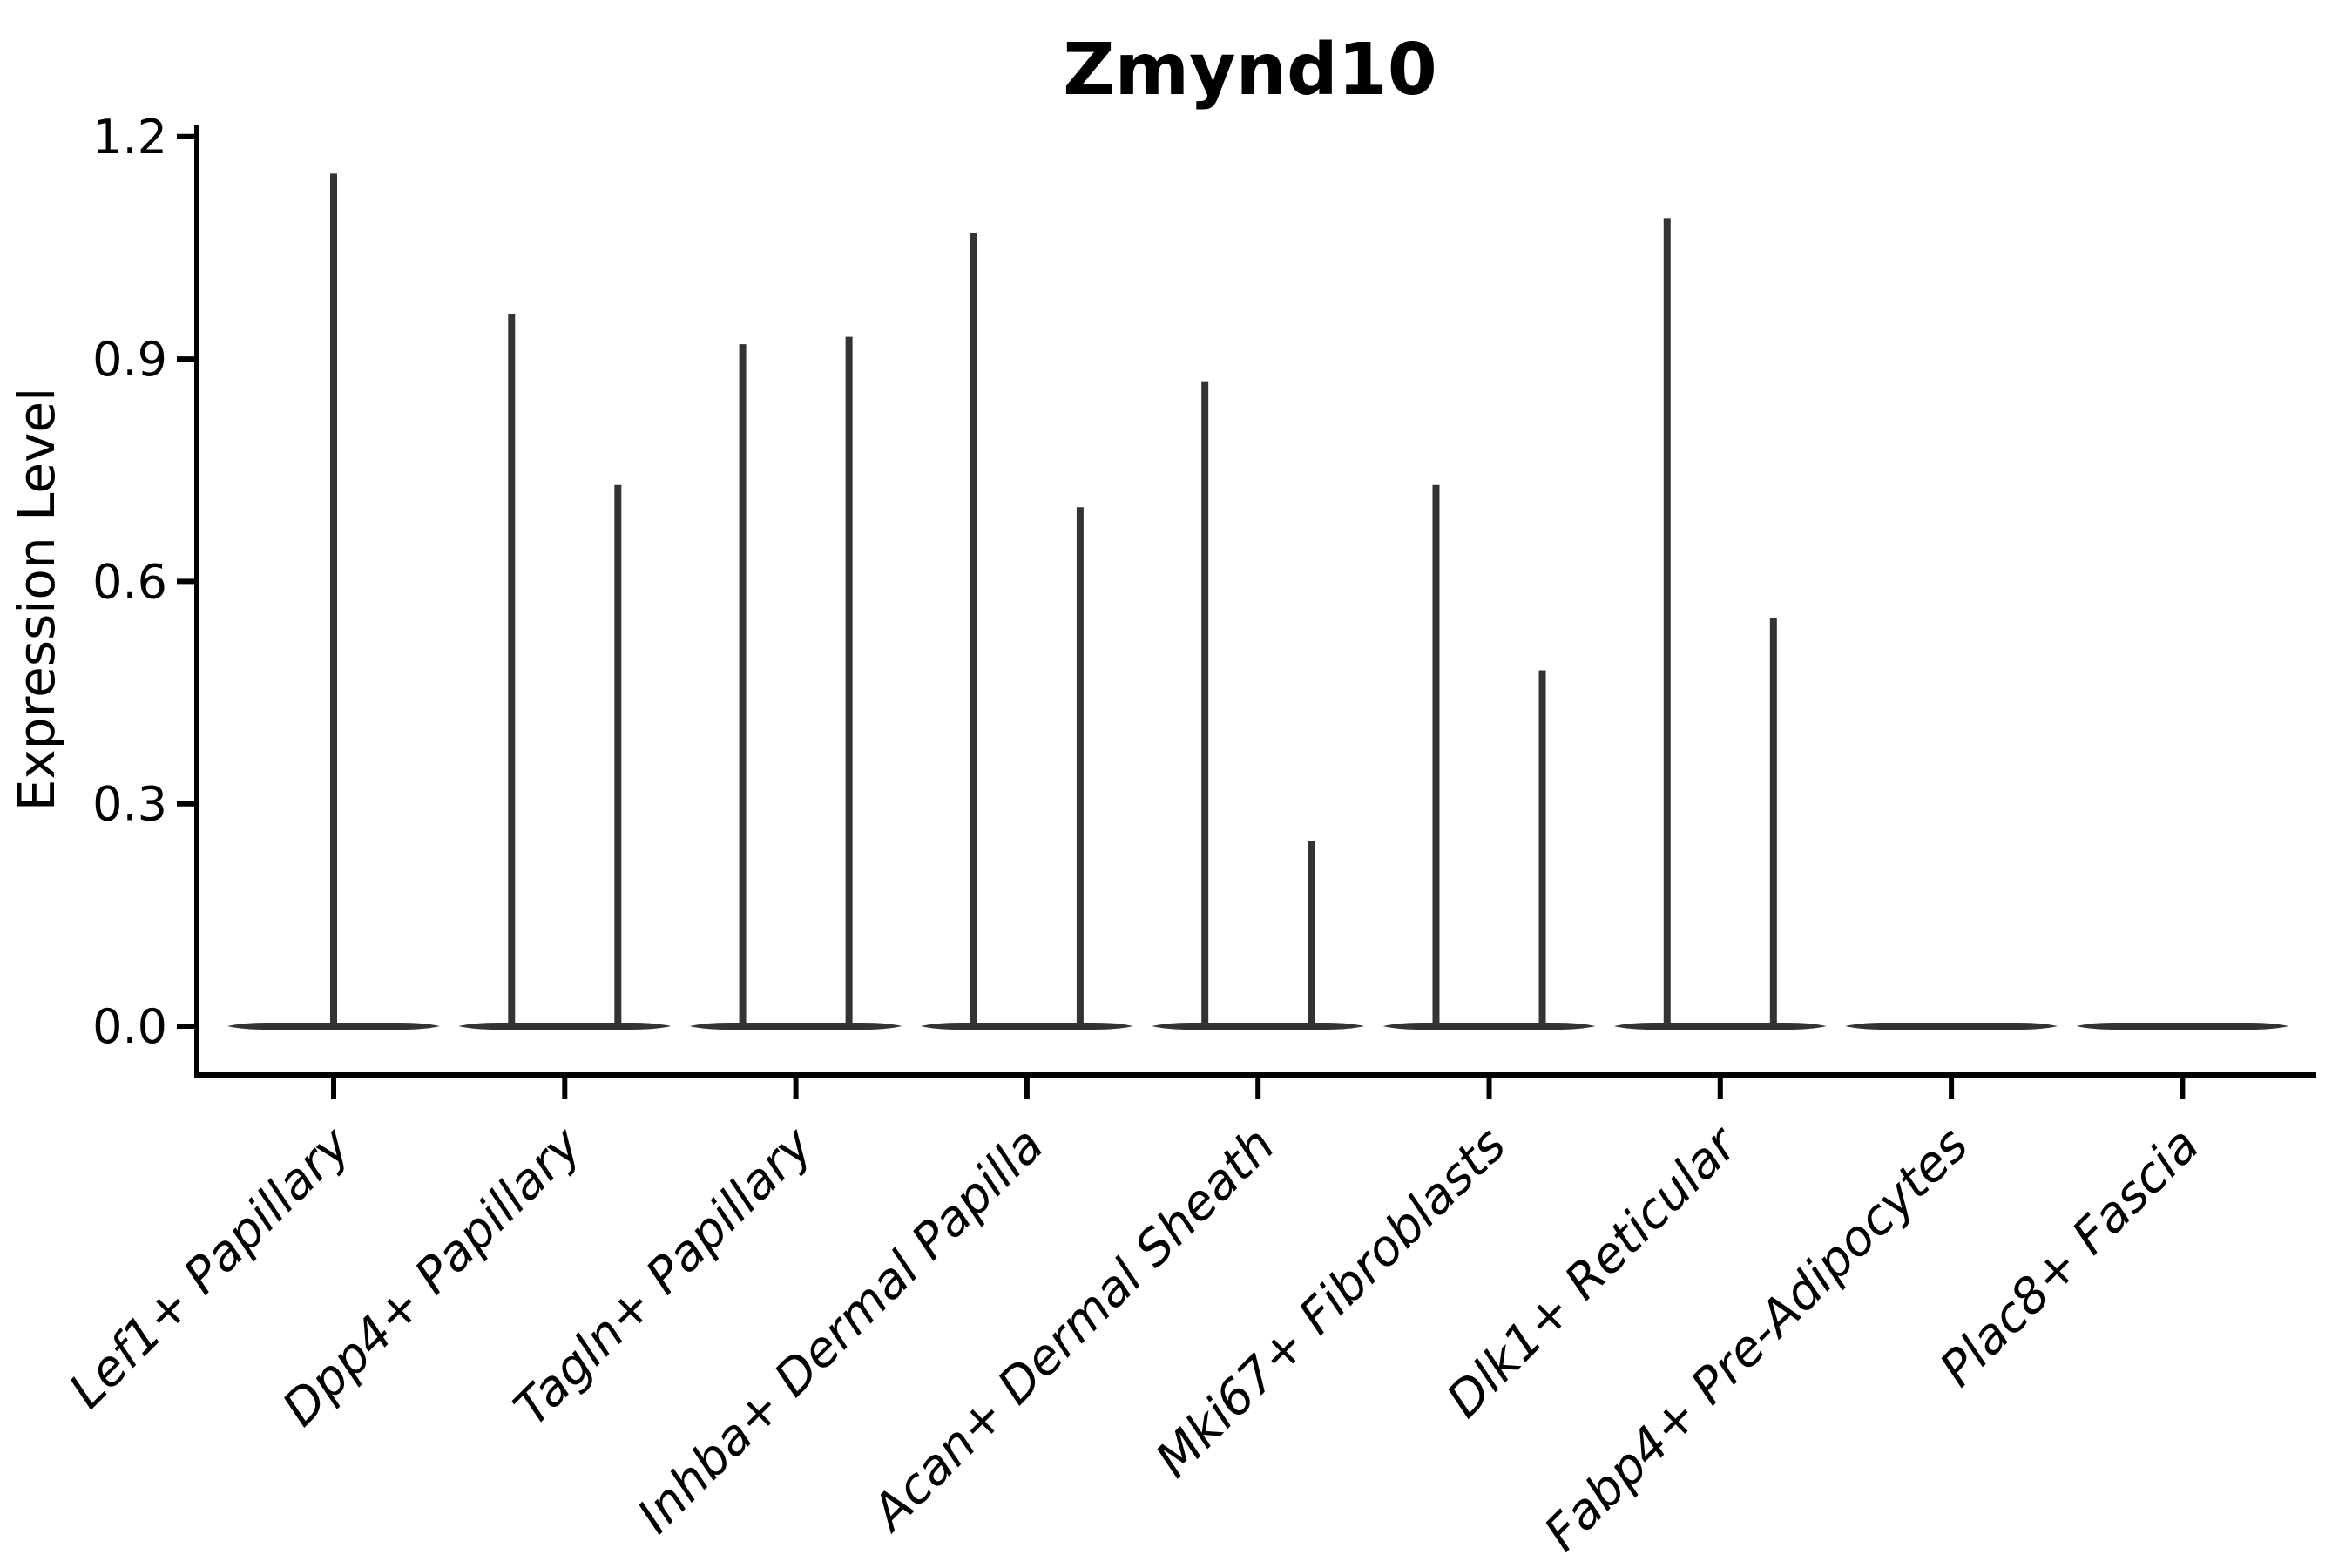 This screenshot has width=2352, height=1568. Describe the element at coordinates (1073, 1330) in the screenshot. I see `x-tick-label: Acan+ Dermal Sheath` at that location.